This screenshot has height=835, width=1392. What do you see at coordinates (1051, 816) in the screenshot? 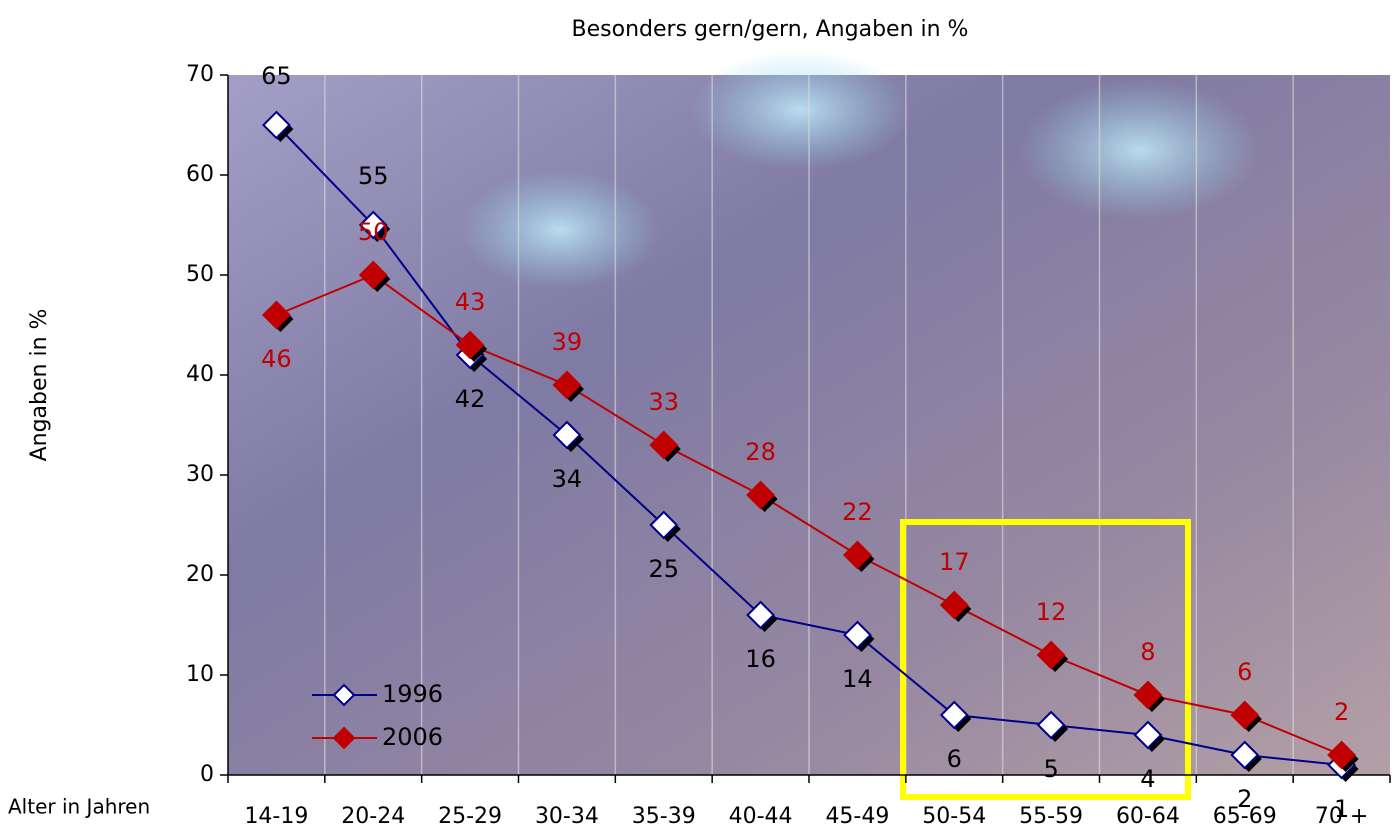
I see `x-tick-label: 55-59` at bounding box center [1051, 816].